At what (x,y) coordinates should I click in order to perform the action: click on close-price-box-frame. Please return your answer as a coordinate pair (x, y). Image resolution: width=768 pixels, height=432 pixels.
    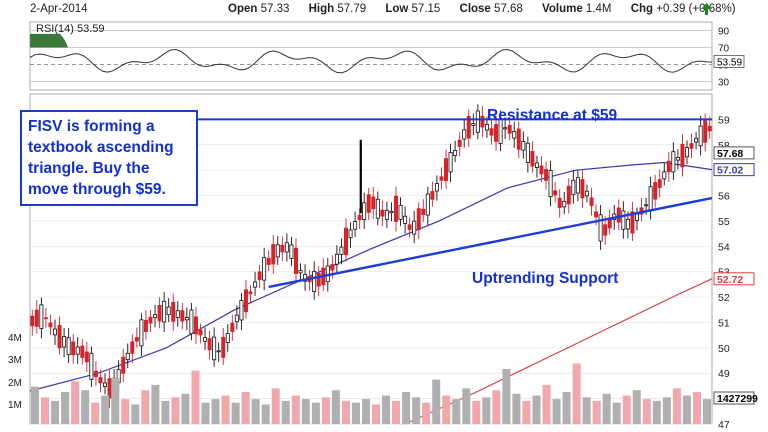
    Looking at the image, I should click on (734, 153).